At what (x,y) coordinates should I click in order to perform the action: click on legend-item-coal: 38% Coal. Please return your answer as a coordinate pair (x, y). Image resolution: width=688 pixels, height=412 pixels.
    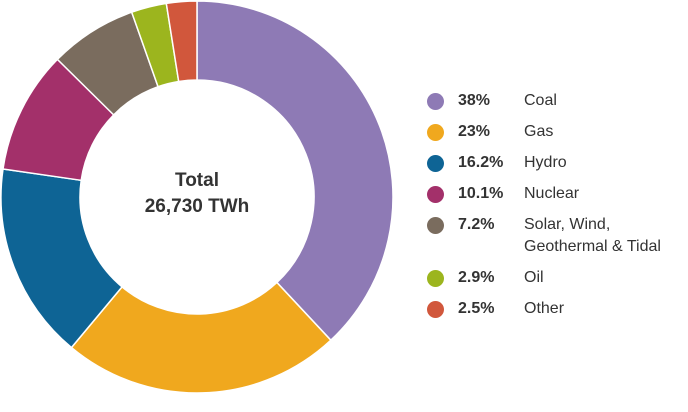
    Looking at the image, I should click on (556, 105).